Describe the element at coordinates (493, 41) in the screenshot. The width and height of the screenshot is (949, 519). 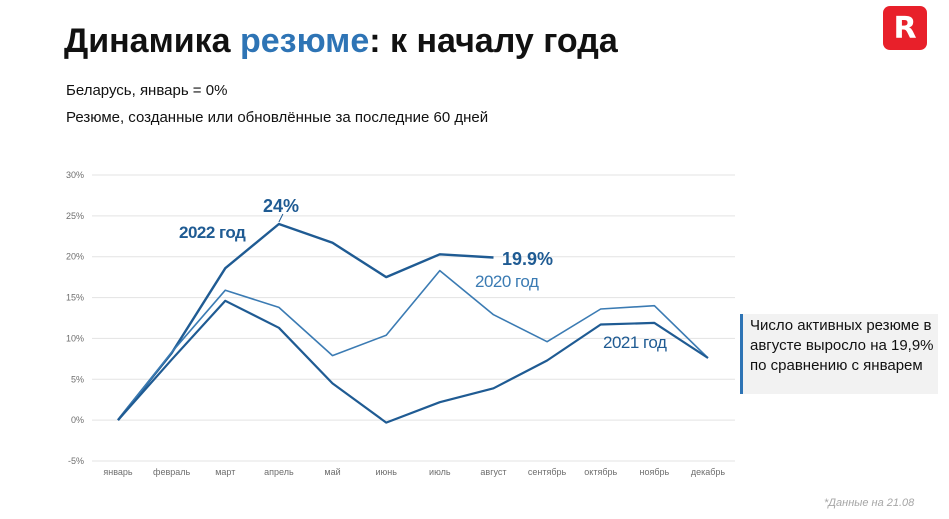
I see `title-part2: : к началу года` at that location.